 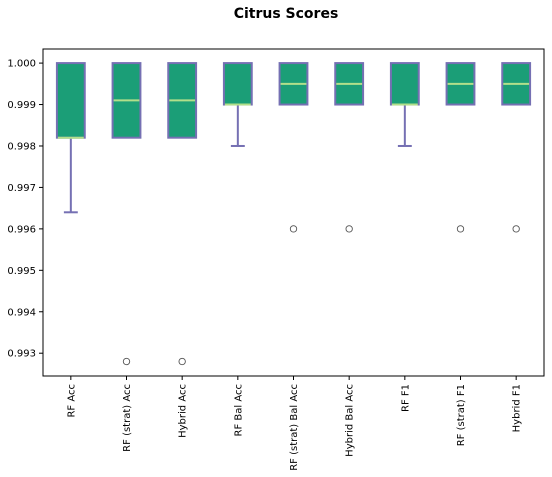 I want to click on x-tick-label: RF (strat) F1, so click(x=461, y=415).